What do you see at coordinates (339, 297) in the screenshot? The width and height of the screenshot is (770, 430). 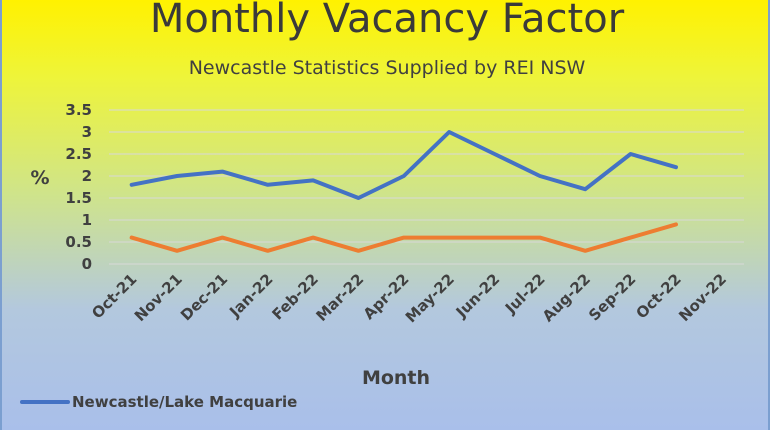 I see `x-tick-label: Mar-22` at bounding box center [339, 297].